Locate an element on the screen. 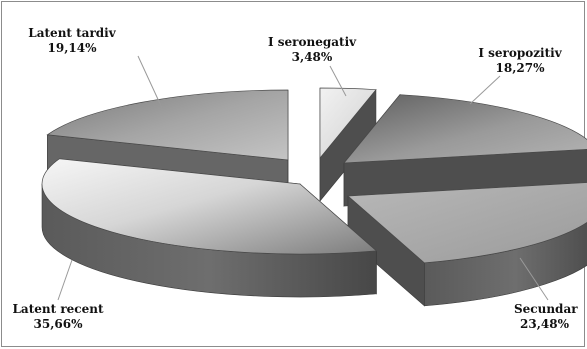 This screenshot has width=587, height=349. pie-slice-i-seronegativ is located at coordinates (348, 144).